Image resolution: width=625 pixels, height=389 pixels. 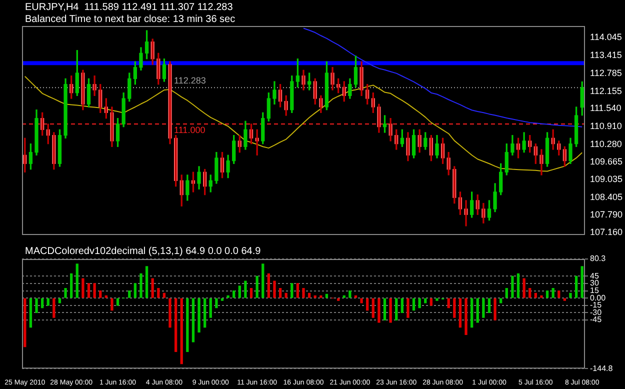 What do you see at coordinates (596, 305) in the screenshot?
I see `y-tick-label: -15` at bounding box center [596, 305].